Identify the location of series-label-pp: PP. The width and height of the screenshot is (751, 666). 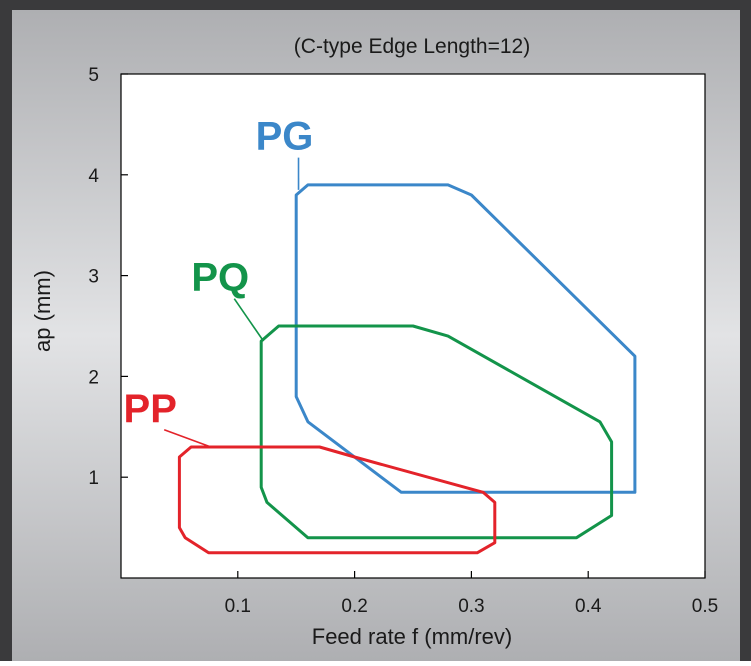
(150, 409).